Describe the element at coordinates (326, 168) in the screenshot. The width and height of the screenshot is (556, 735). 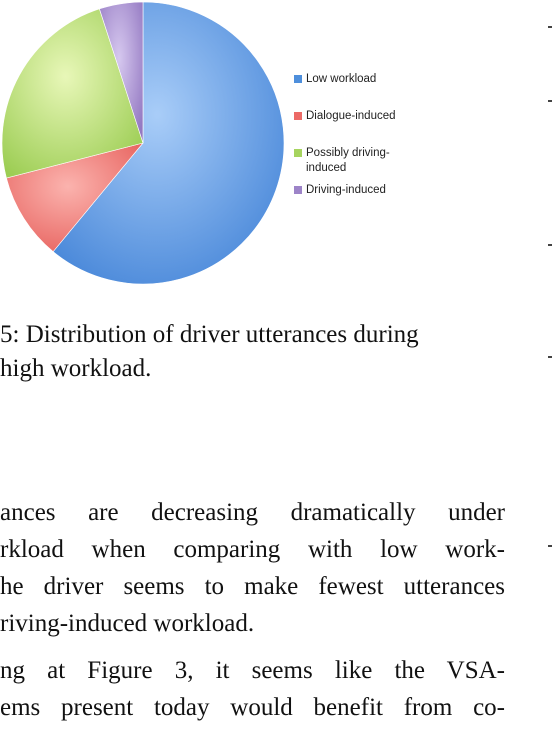
I see `legend-label-line2: induced` at that location.